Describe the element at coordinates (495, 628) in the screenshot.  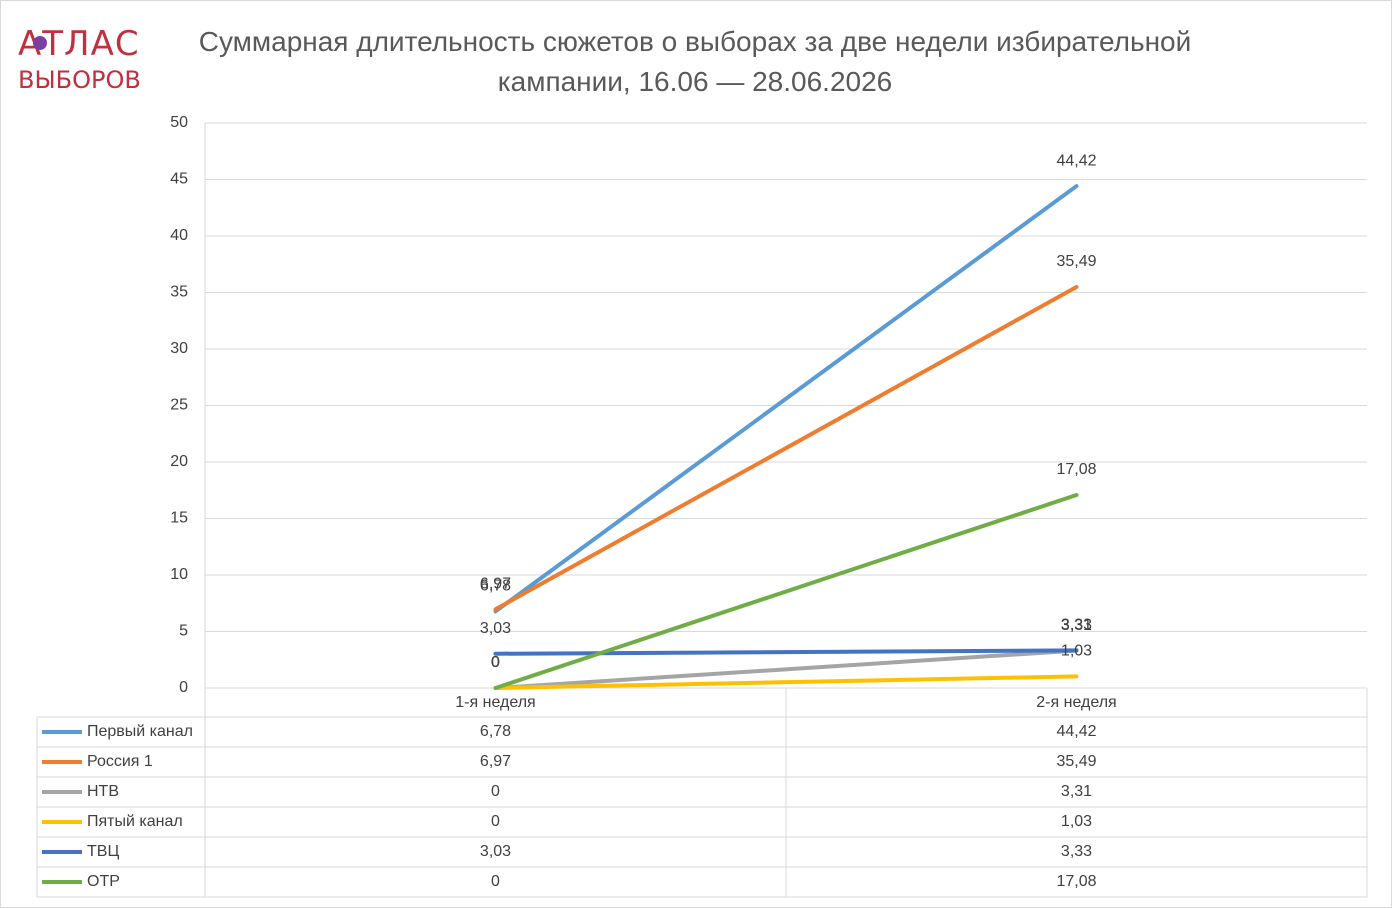
I see `data-label: 3,03` at that location.